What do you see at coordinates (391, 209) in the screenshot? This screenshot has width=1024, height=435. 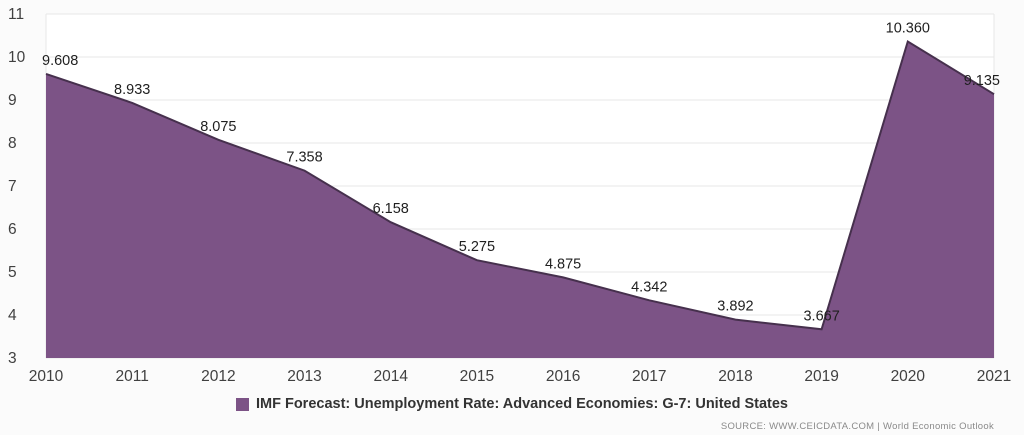 I see `svg-text: 6.158` at bounding box center [391, 209].